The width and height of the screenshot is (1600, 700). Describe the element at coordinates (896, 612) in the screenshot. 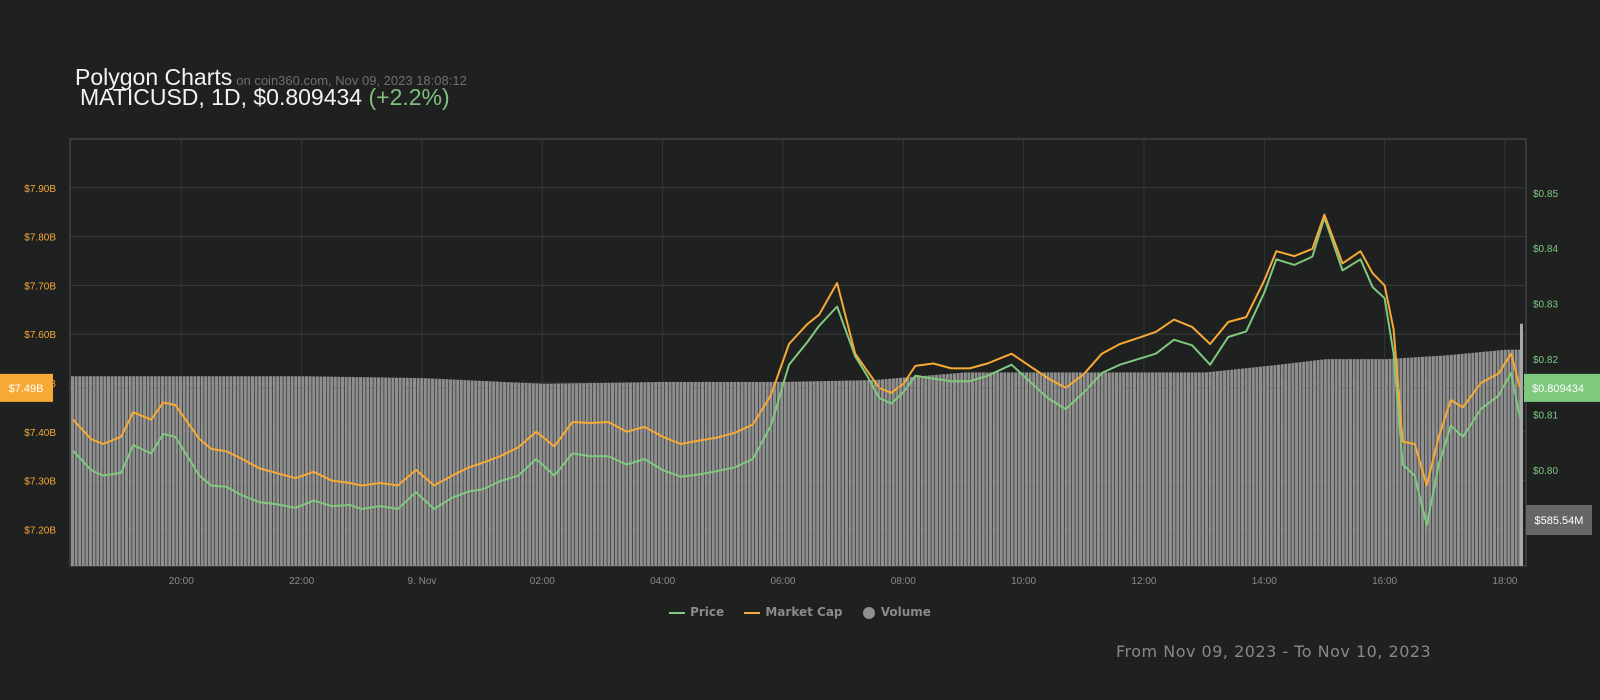

I see `legend-item-volume: Volume` at that location.